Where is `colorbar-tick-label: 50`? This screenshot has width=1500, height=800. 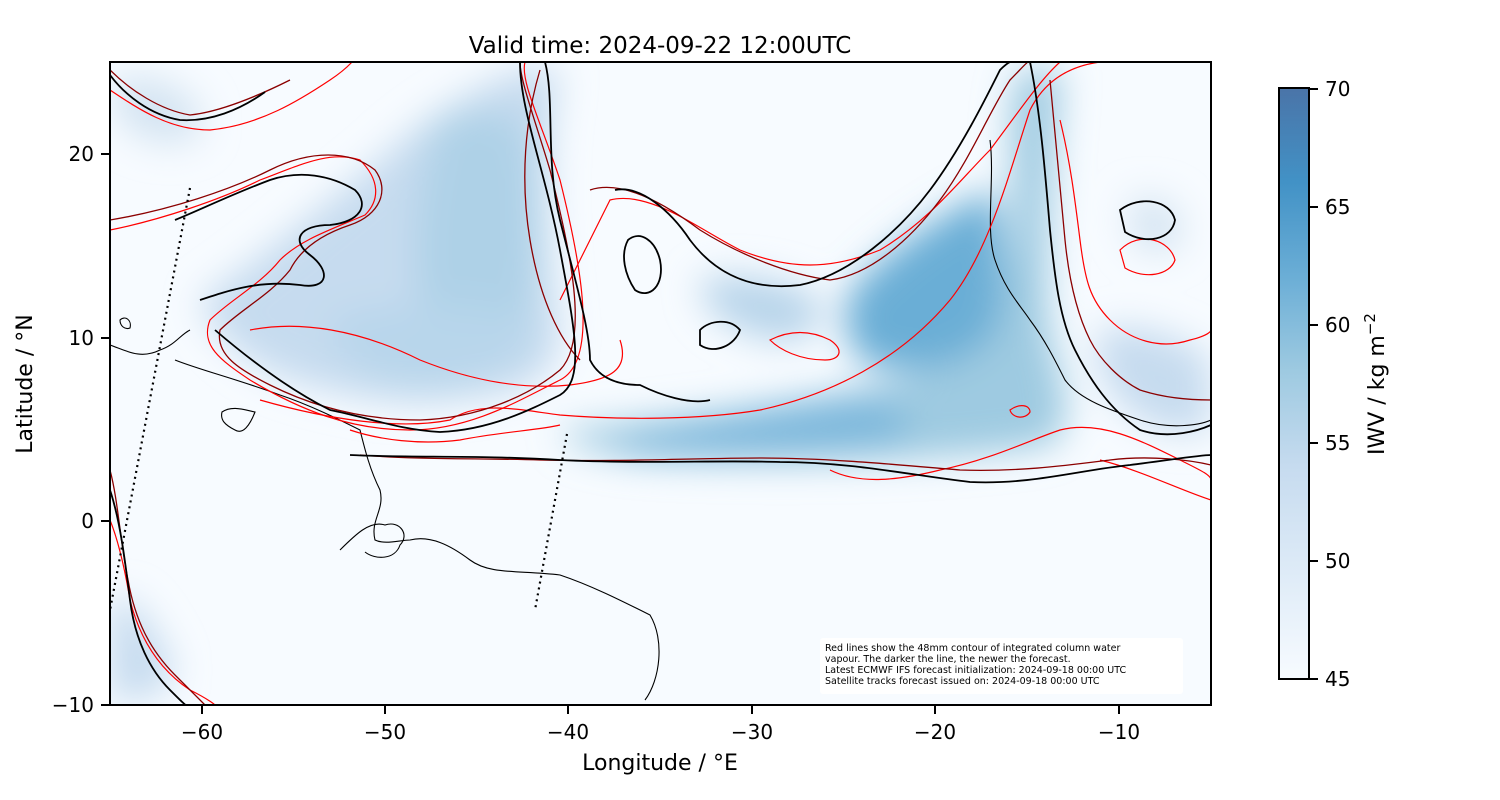
colorbar-tick-label: 50 is located at coordinates (1337, 561).